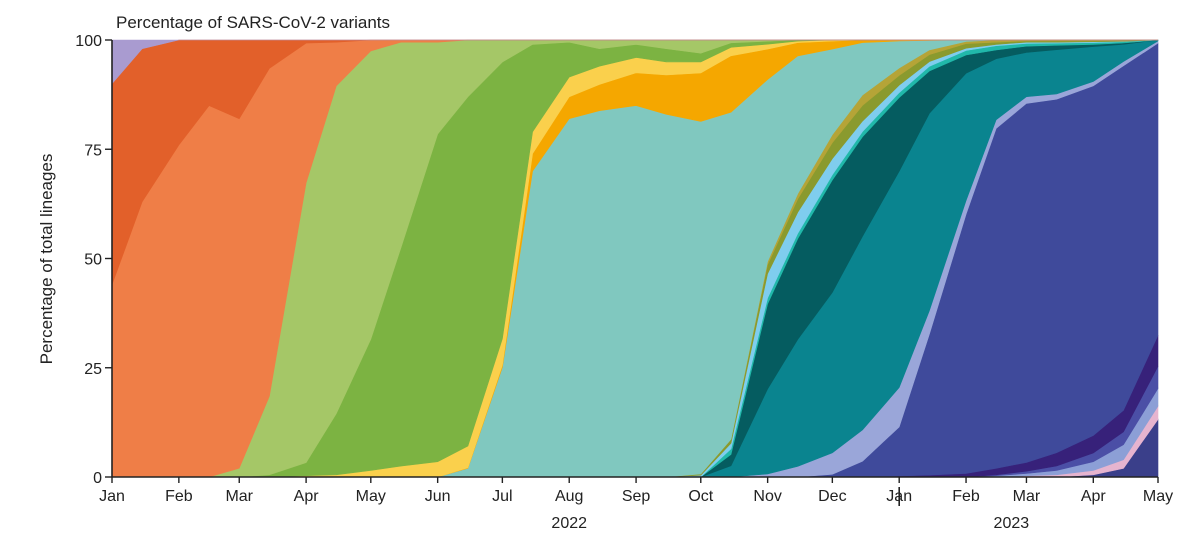  I want to click on x-tick-label: Jul, so click(502, 496).